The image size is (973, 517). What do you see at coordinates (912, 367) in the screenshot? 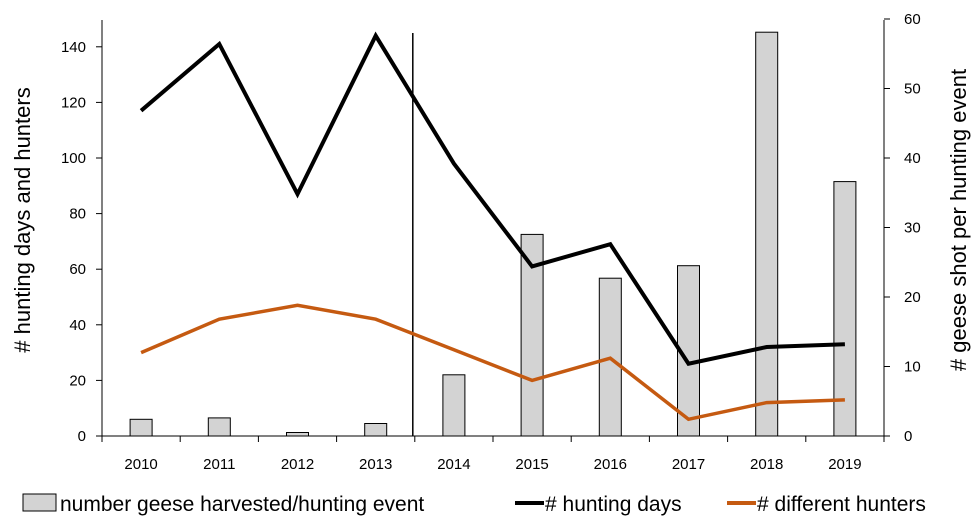
I see `y-tick-label-right: 10` at bounding box center [912, 367].